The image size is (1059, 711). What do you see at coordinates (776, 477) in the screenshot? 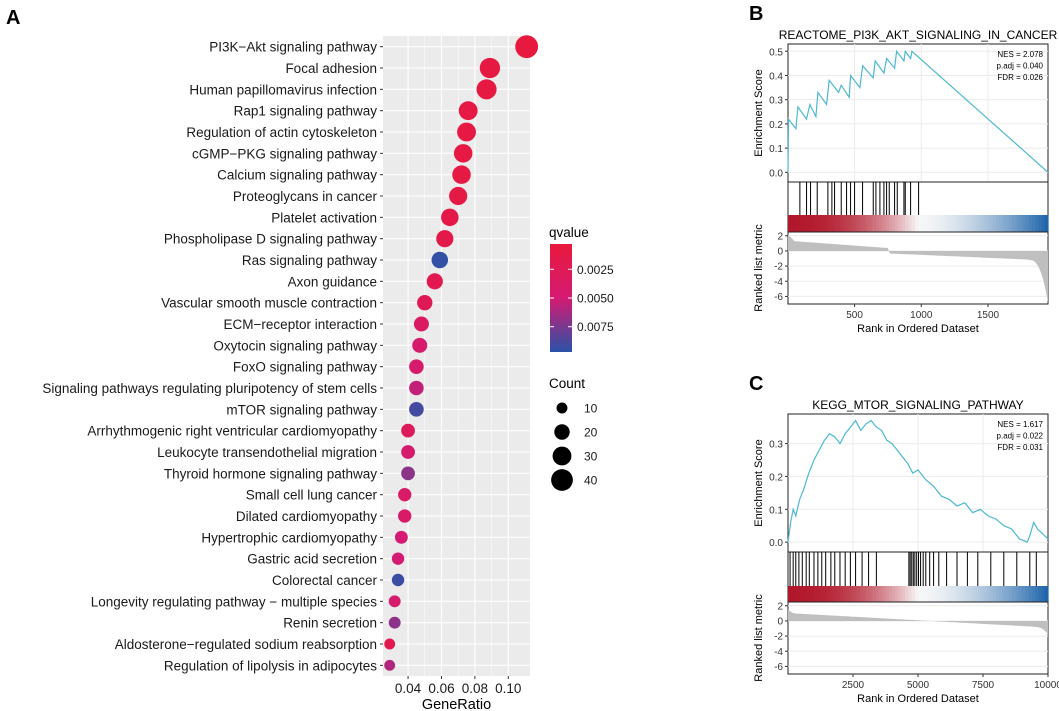
I see `gsea-c-es-tick-label: 0.2` at bounding box center [776, 477].